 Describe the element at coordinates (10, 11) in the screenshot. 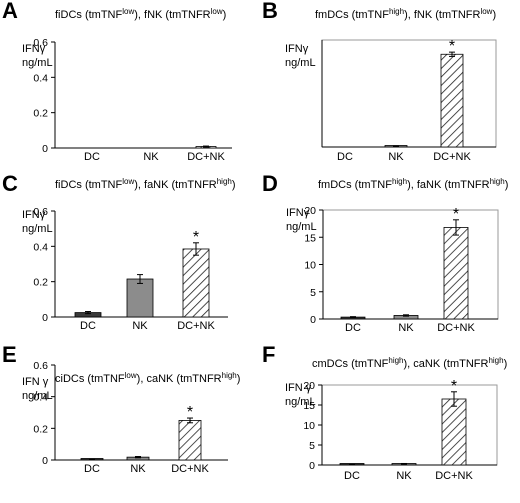

I see `panel-label: A` at that location.